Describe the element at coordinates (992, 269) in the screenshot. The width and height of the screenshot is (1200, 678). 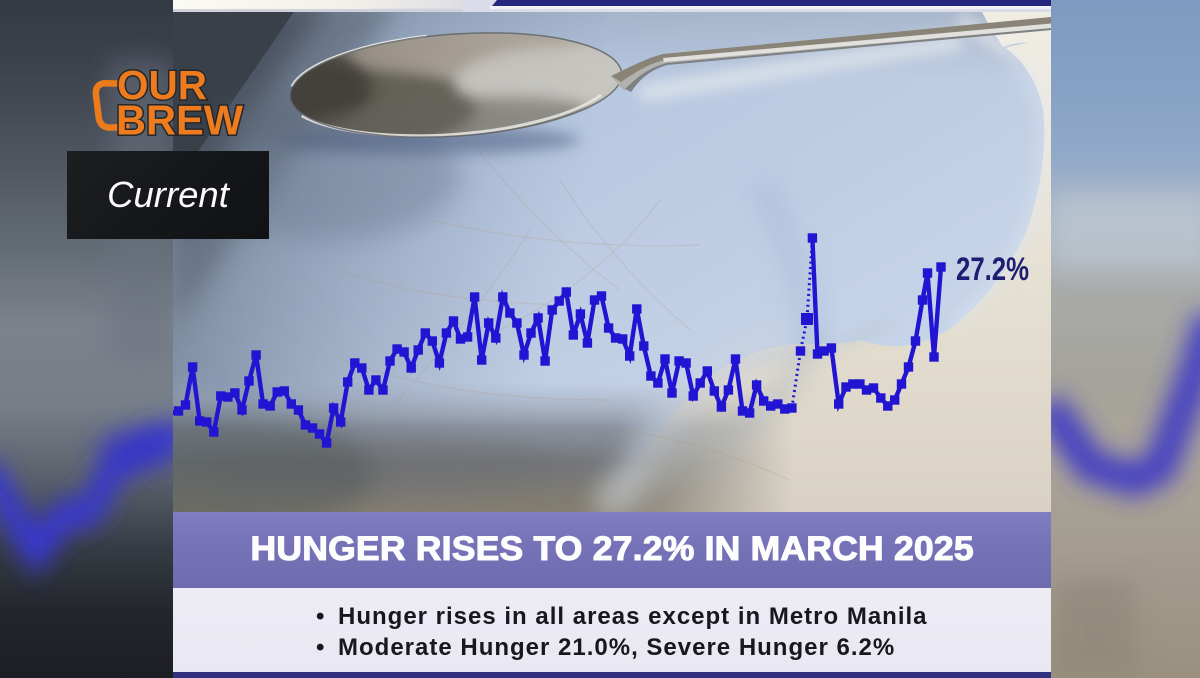
I see `svg-text: 27.2%` at that location.